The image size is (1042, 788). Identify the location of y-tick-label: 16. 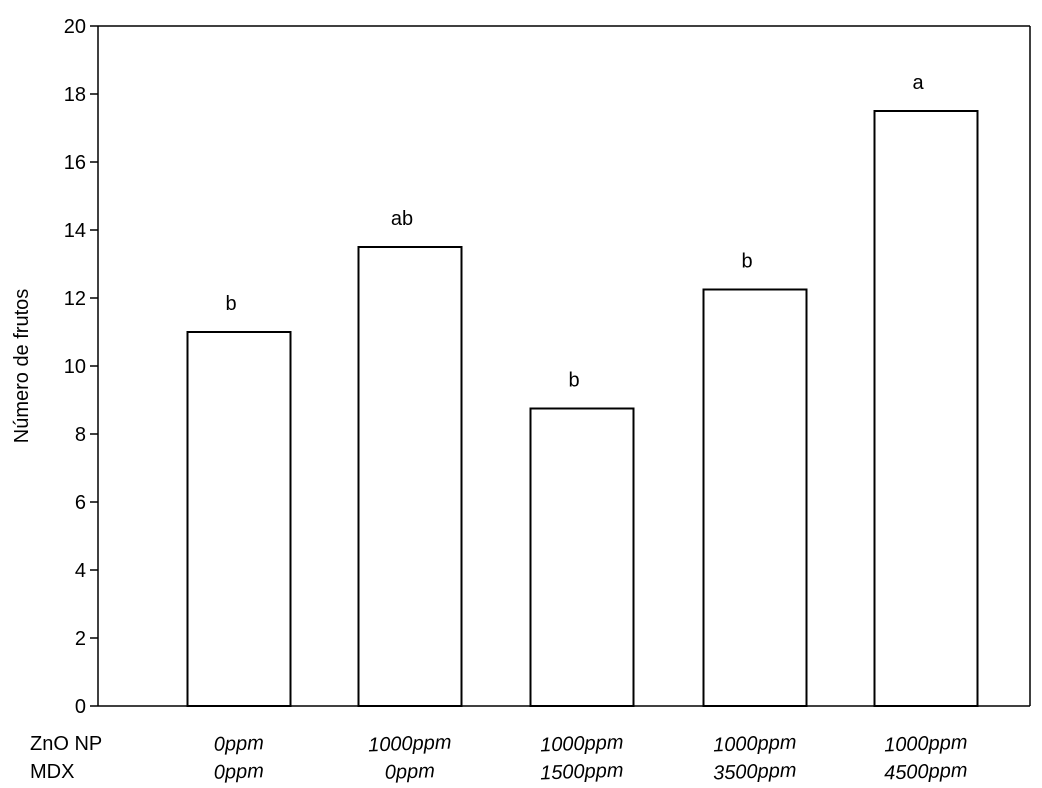
(75, 163).